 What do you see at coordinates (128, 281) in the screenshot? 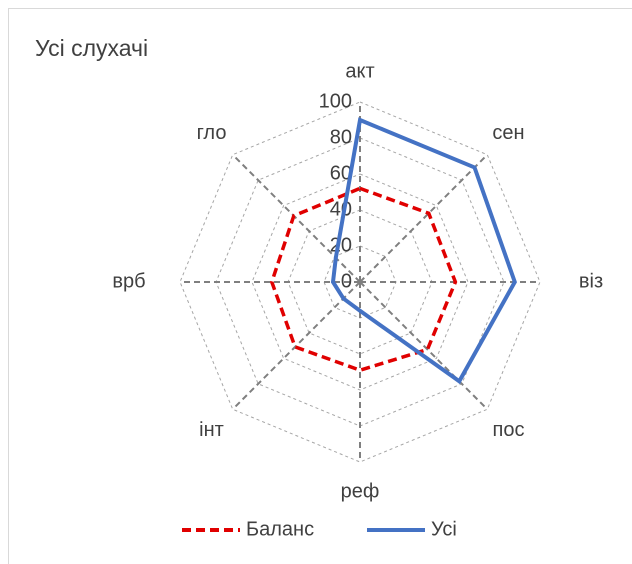
I see `category-label: врб` at bounding box center [128, 281].